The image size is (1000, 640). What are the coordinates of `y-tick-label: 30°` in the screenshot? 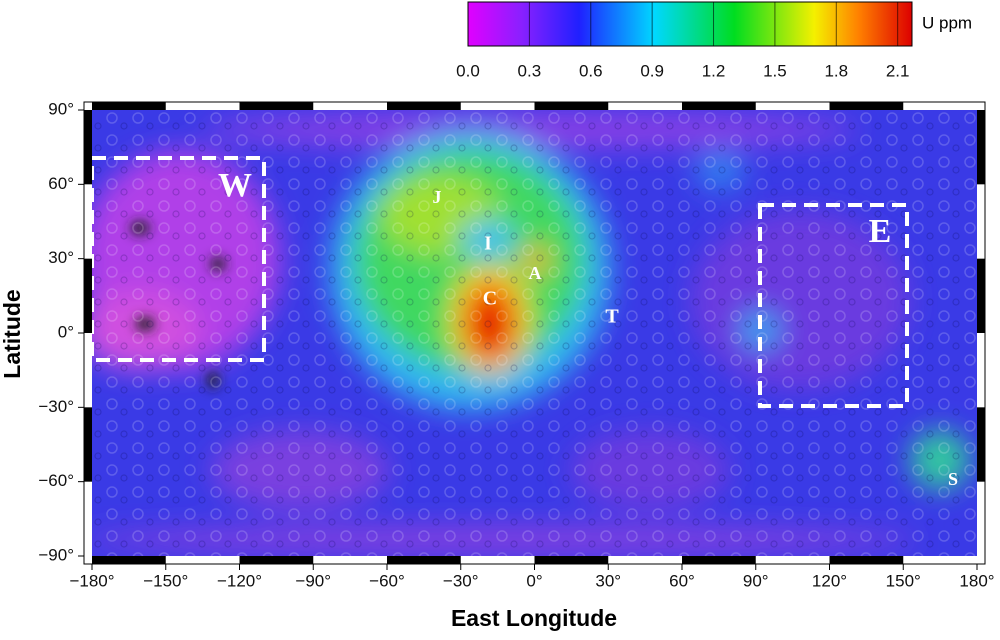 It's located at (61, 257).